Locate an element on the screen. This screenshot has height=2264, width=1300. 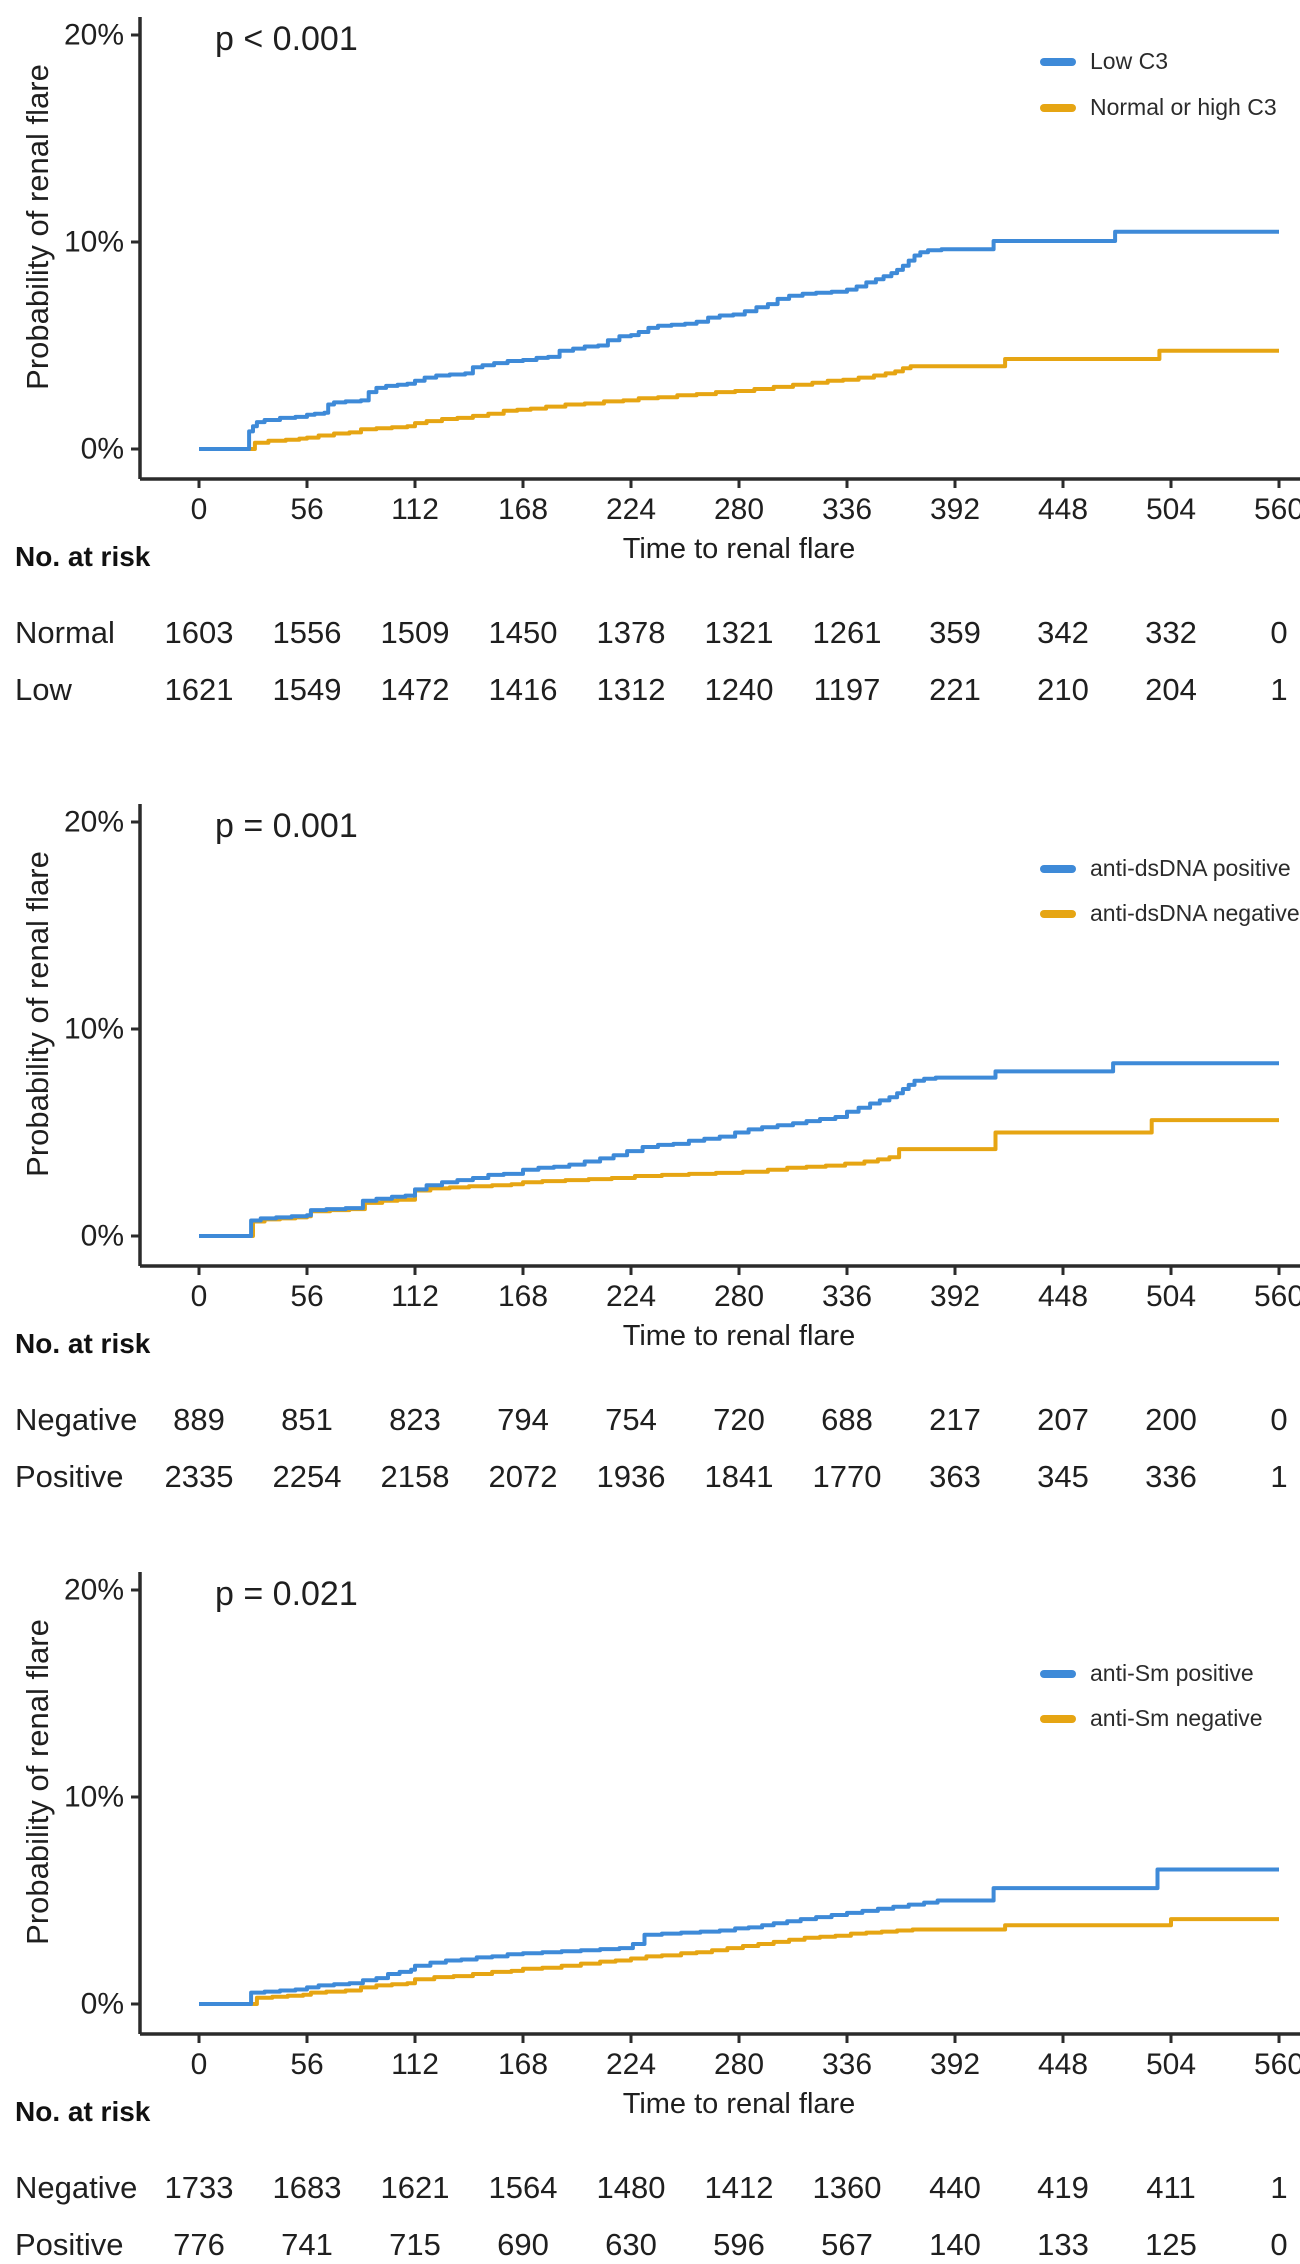
risk-count: 1378 is located at coordinates (631, 632).